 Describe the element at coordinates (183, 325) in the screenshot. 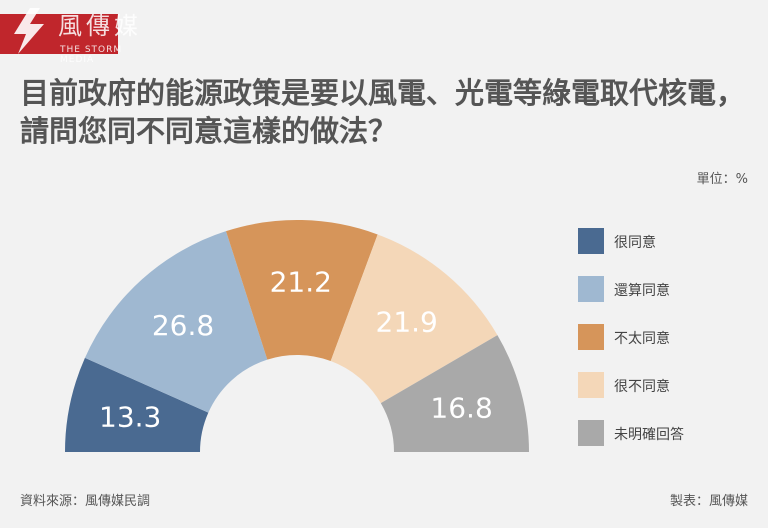

I see `slice-value-label: 26.8` at that location.